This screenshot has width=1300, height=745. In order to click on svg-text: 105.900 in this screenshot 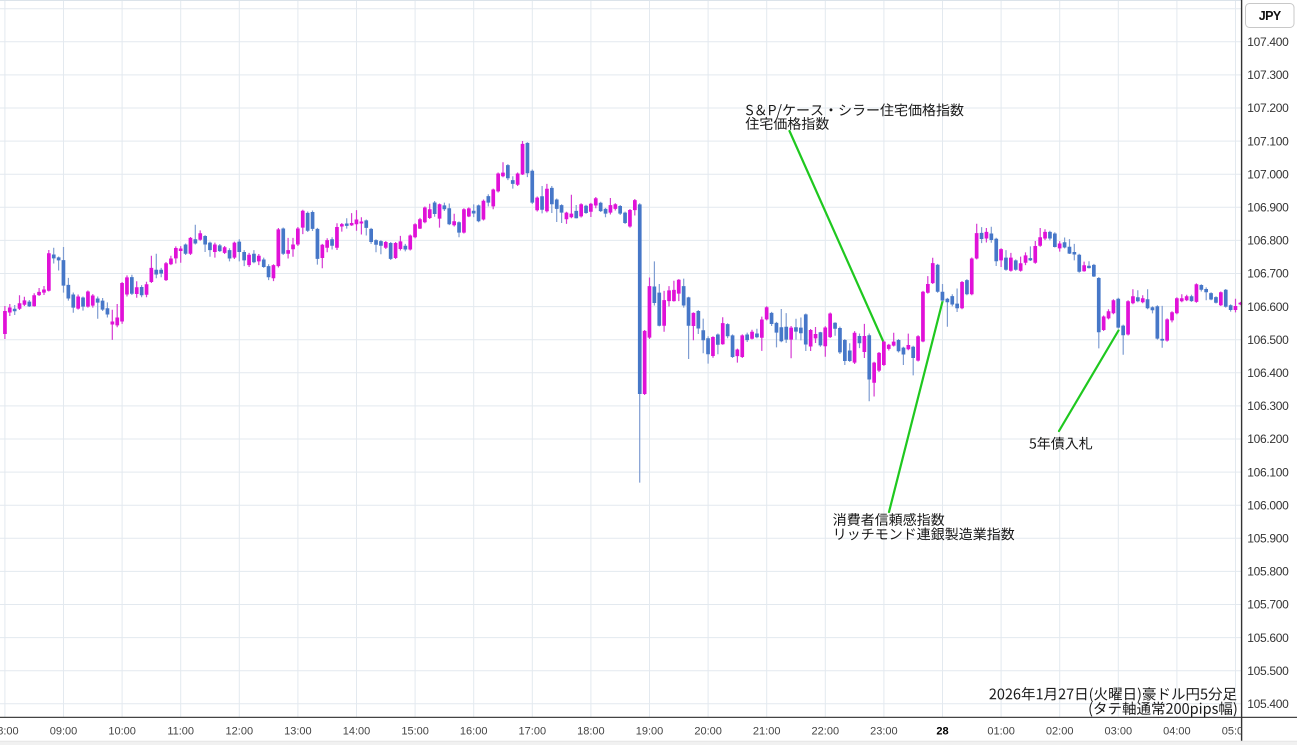, I will do `click(1268, 539)`.